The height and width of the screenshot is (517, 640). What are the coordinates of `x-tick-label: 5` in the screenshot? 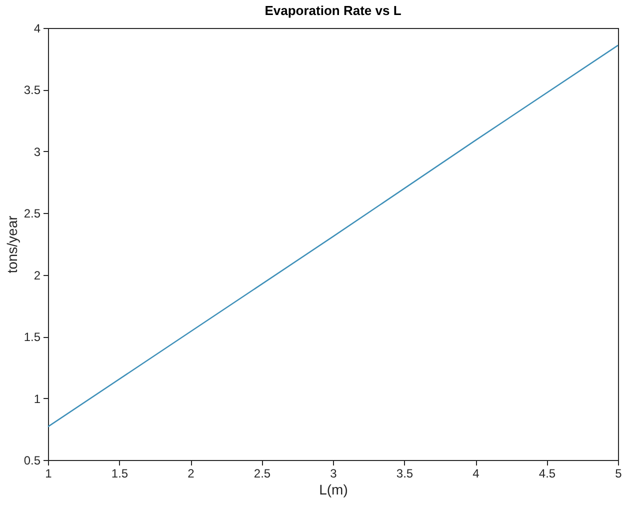 It's located at (618, 473).